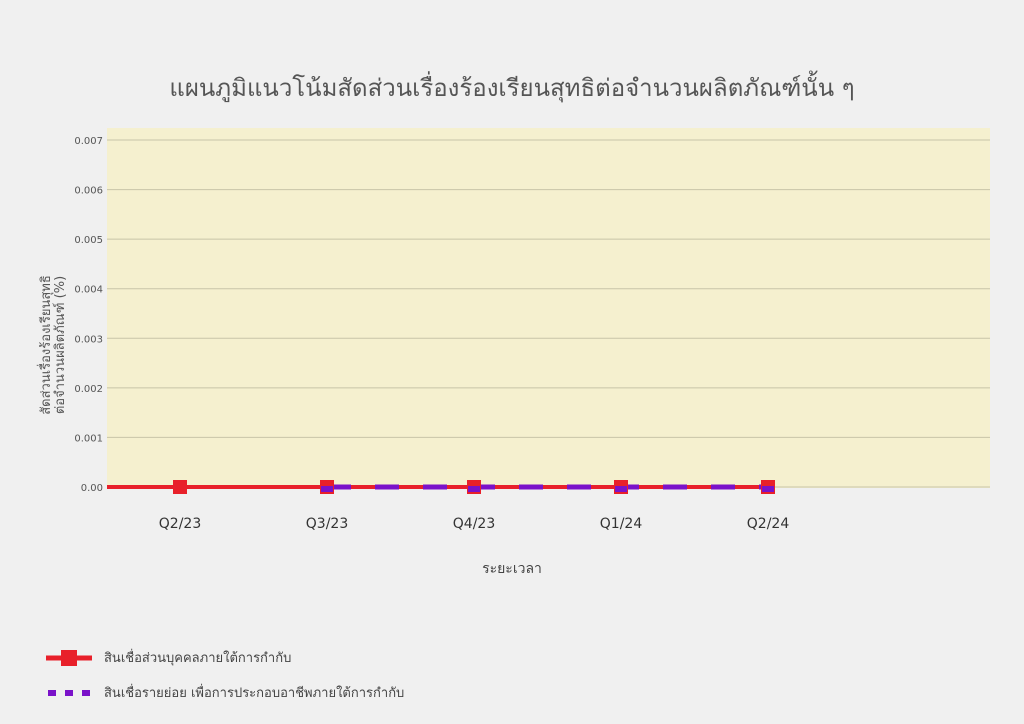  What do you see at coordinates (88, 191) in the screenshot?
I see `y-tick-label: 0.006` at bounding box center [88, 191].